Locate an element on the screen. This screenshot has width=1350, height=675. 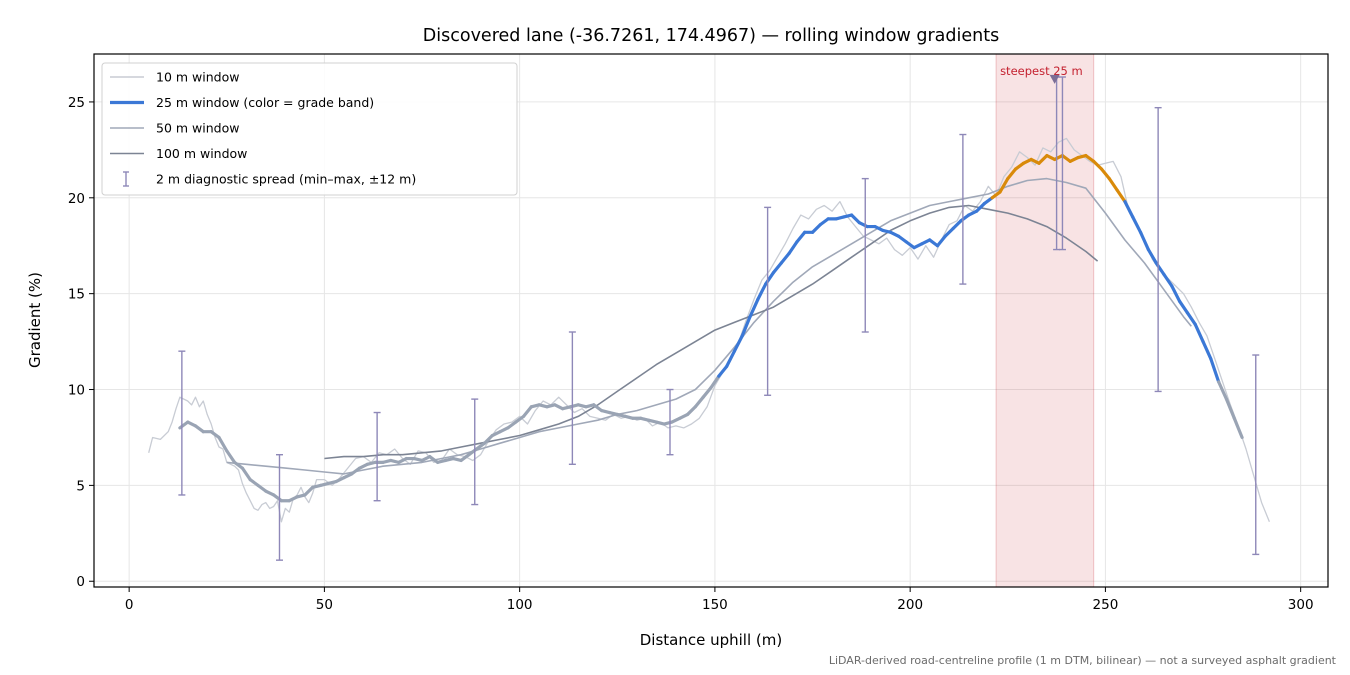
x-tick-label: 300 is located at coordinates (1301, 605).